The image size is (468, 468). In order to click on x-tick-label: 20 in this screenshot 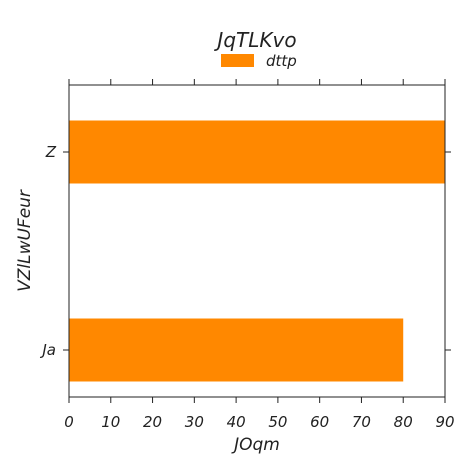, I will do `click(152, 422)`.